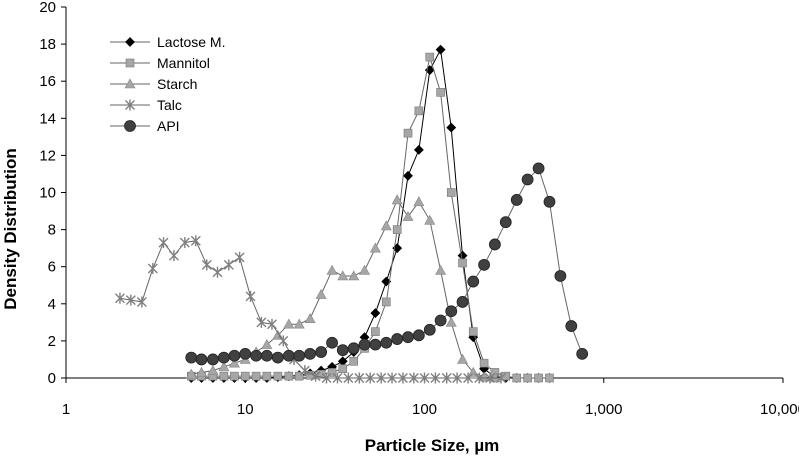 This screenshot has height=460, width=799. Describe the element at coordinates (52, 304) in the screenshot. I see `y-tick-label: 4` at that location.